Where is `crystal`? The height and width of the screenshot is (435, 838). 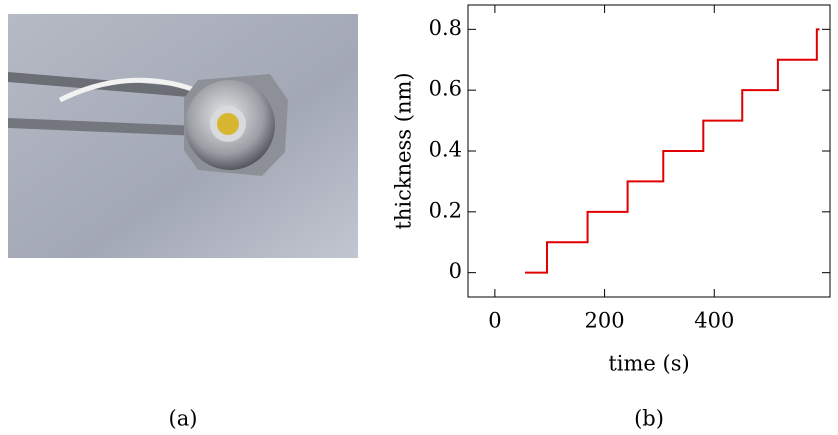
crystal is located at coordinates (228, 124).